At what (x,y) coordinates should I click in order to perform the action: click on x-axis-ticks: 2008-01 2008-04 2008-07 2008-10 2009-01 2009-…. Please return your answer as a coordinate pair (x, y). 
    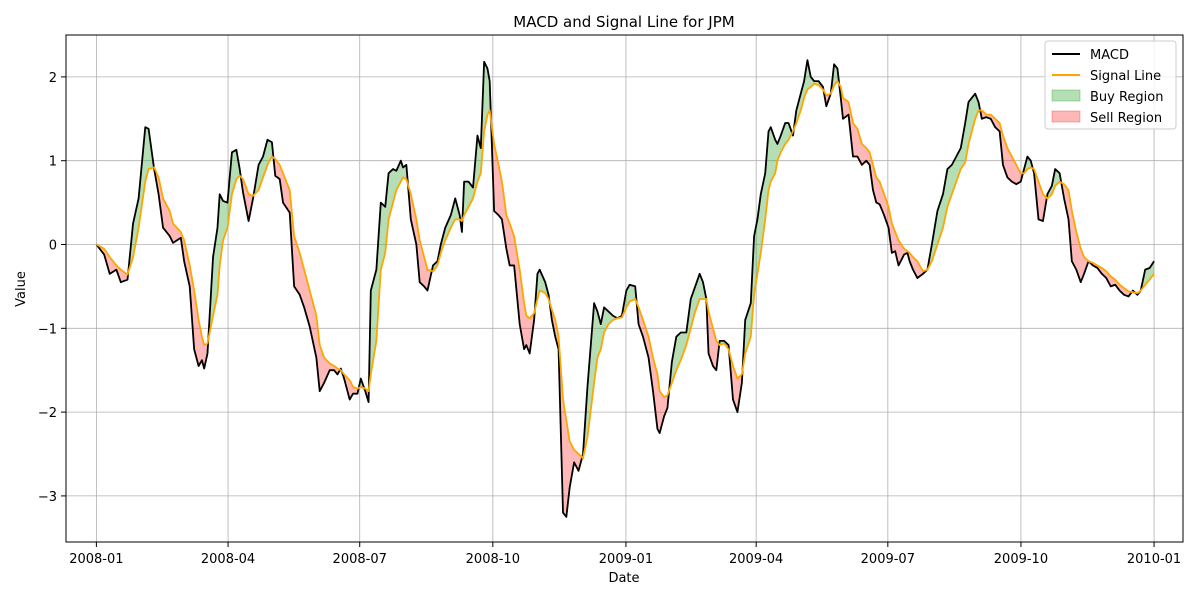
    Looking at the image, I should click on (625, 554).